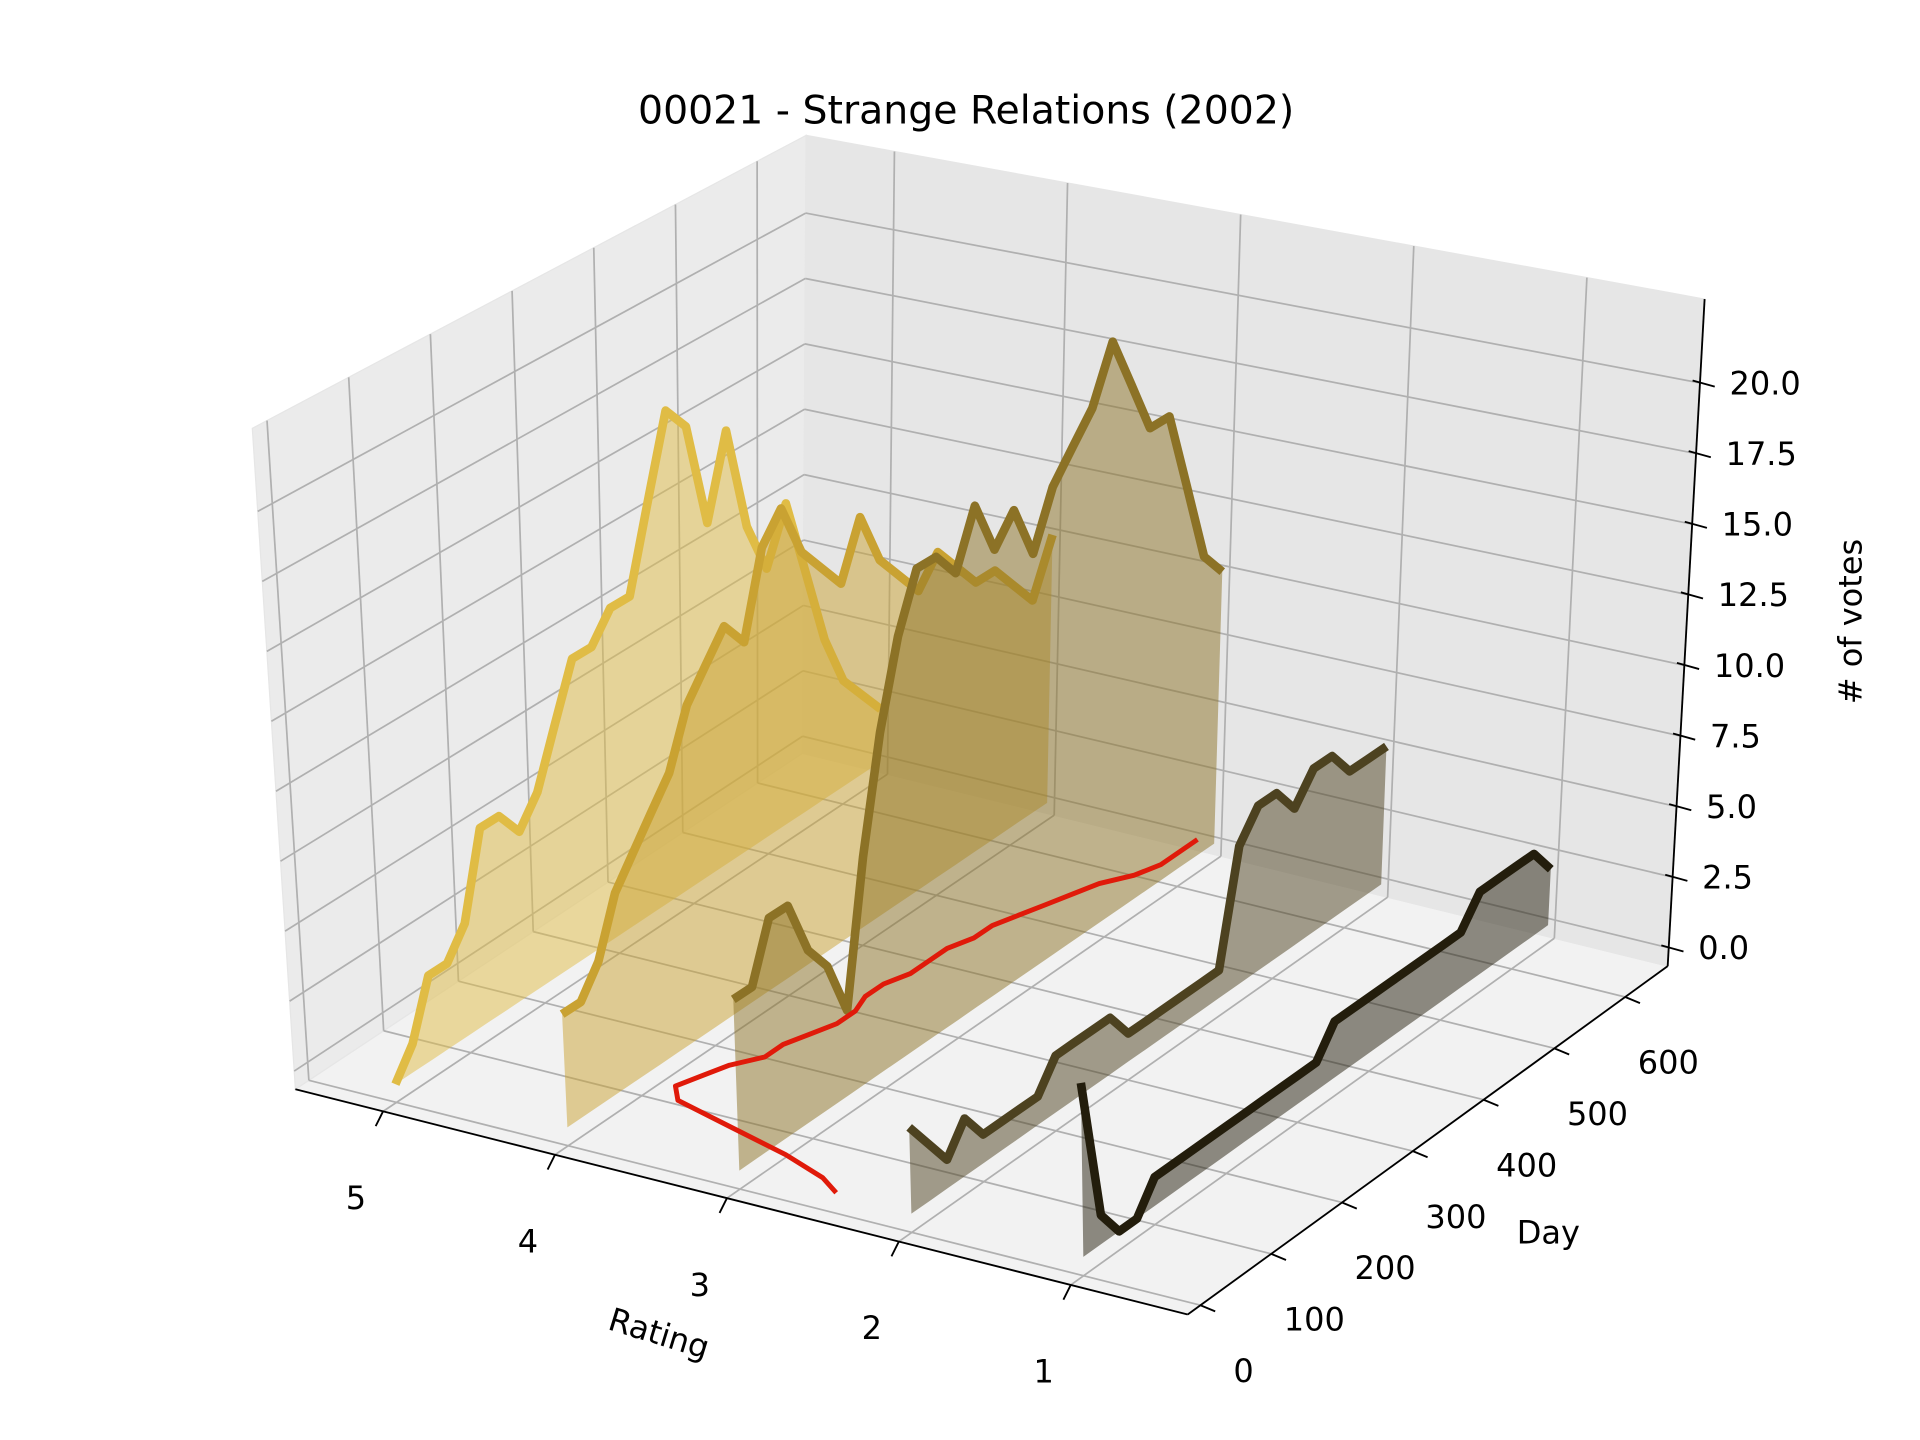  Describe the element at coordinates (659, 1333) in the screenshot. I see `x-axis-label: Rating` at that location.